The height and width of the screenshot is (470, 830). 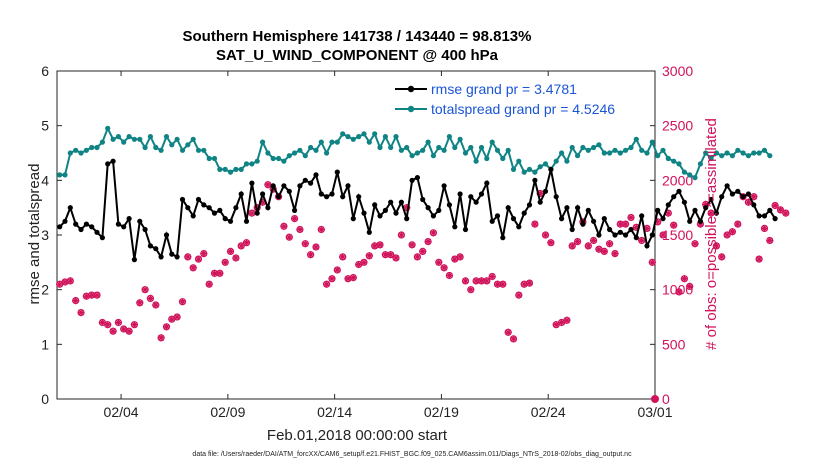 I want to click on chart-subtitle: SAT_U_WIND_COMPONENT @ 400 hPa, so click(x=357, y=55).